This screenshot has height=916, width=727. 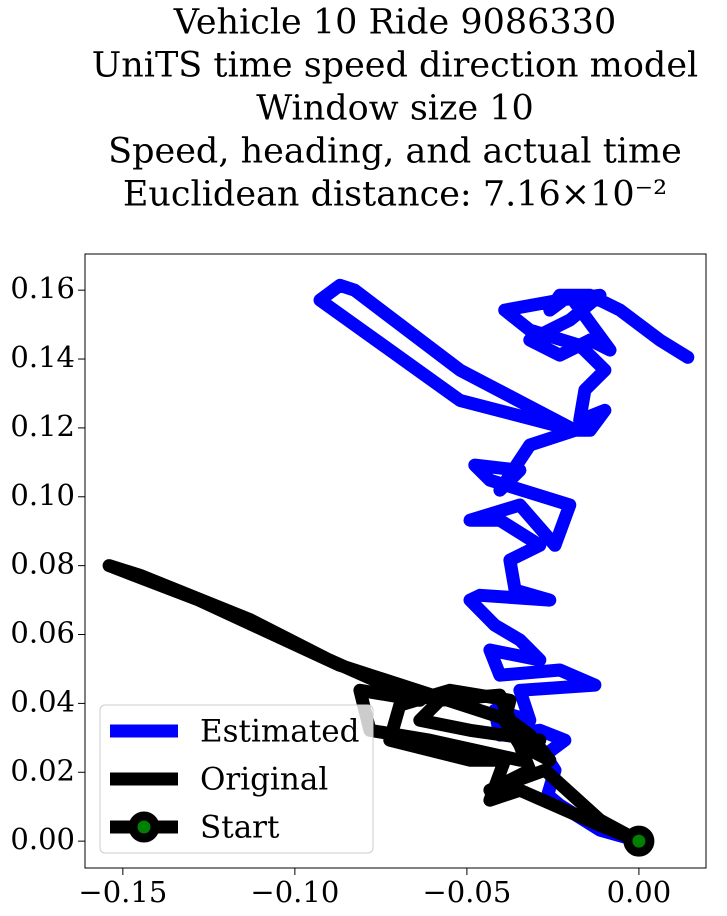 I want to click on legend-box, so click(x=236, y=779).